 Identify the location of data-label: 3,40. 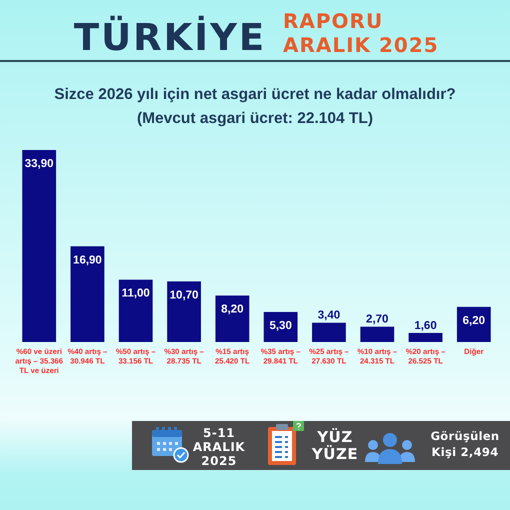
(329, 316).